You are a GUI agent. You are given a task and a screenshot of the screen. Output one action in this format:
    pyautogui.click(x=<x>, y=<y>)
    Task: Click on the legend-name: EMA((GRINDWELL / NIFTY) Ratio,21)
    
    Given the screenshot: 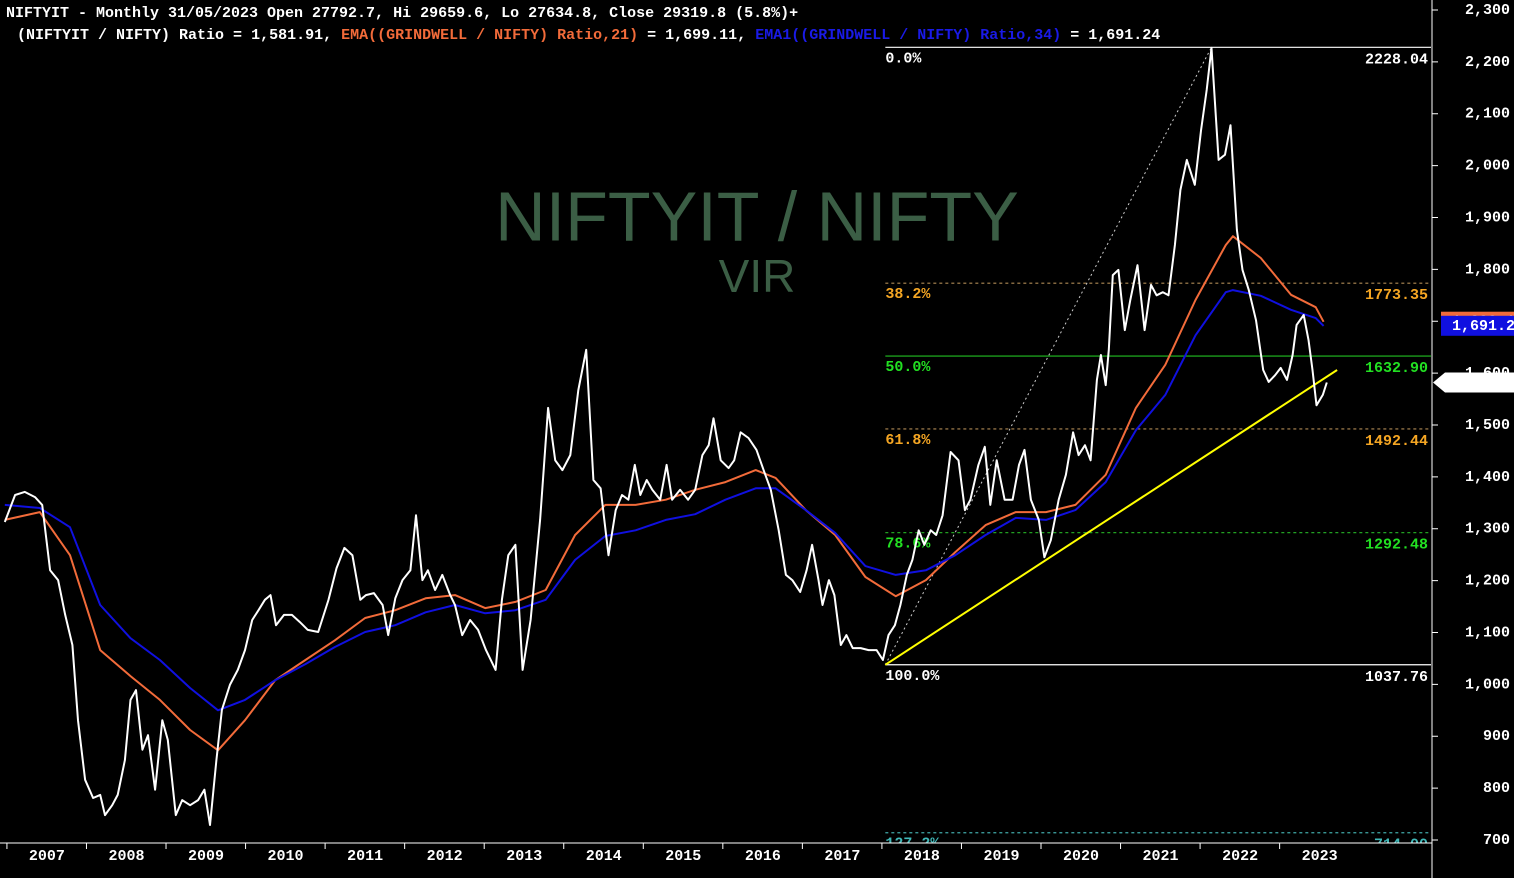 What is the action you would take?
    pyautogui.click(x=489, y=35)
    